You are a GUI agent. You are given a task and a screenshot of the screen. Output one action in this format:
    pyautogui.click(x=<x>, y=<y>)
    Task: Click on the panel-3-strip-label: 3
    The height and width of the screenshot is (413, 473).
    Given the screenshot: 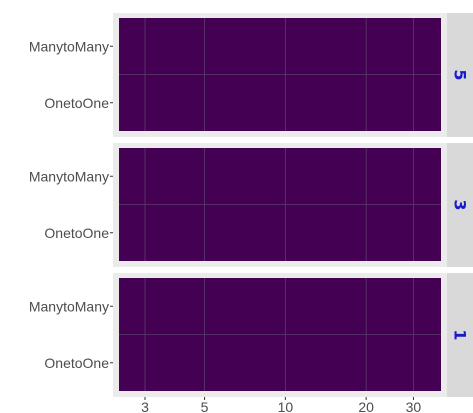 What is the action you would take?
    pyautogui.click(x=460, y=204)
    